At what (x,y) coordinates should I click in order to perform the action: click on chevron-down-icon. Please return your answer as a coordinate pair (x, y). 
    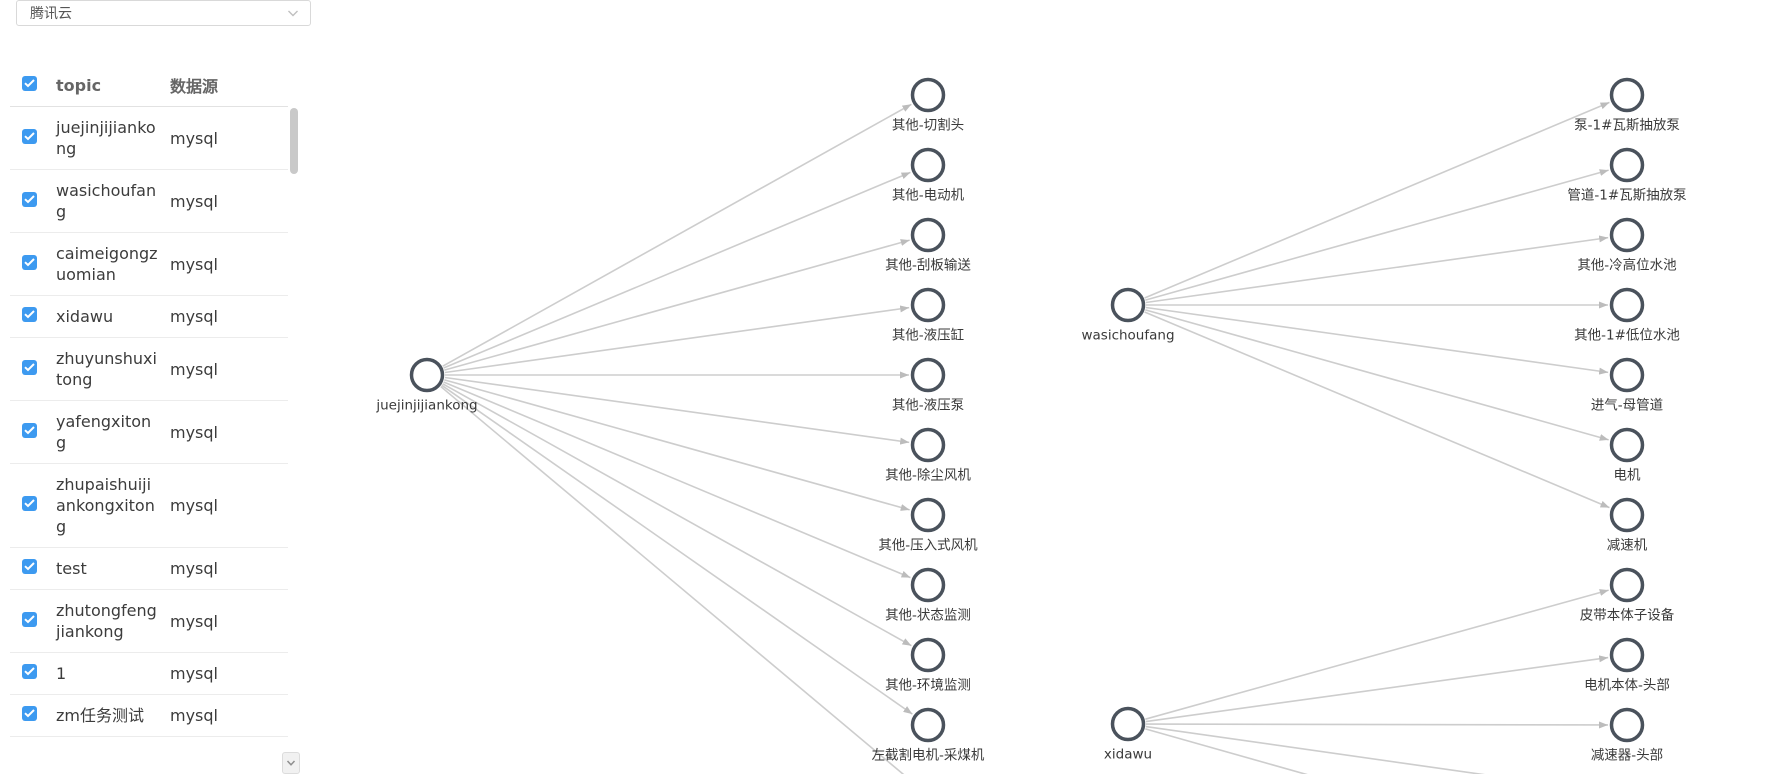
    Looking at the image, I should click on (293, 13).